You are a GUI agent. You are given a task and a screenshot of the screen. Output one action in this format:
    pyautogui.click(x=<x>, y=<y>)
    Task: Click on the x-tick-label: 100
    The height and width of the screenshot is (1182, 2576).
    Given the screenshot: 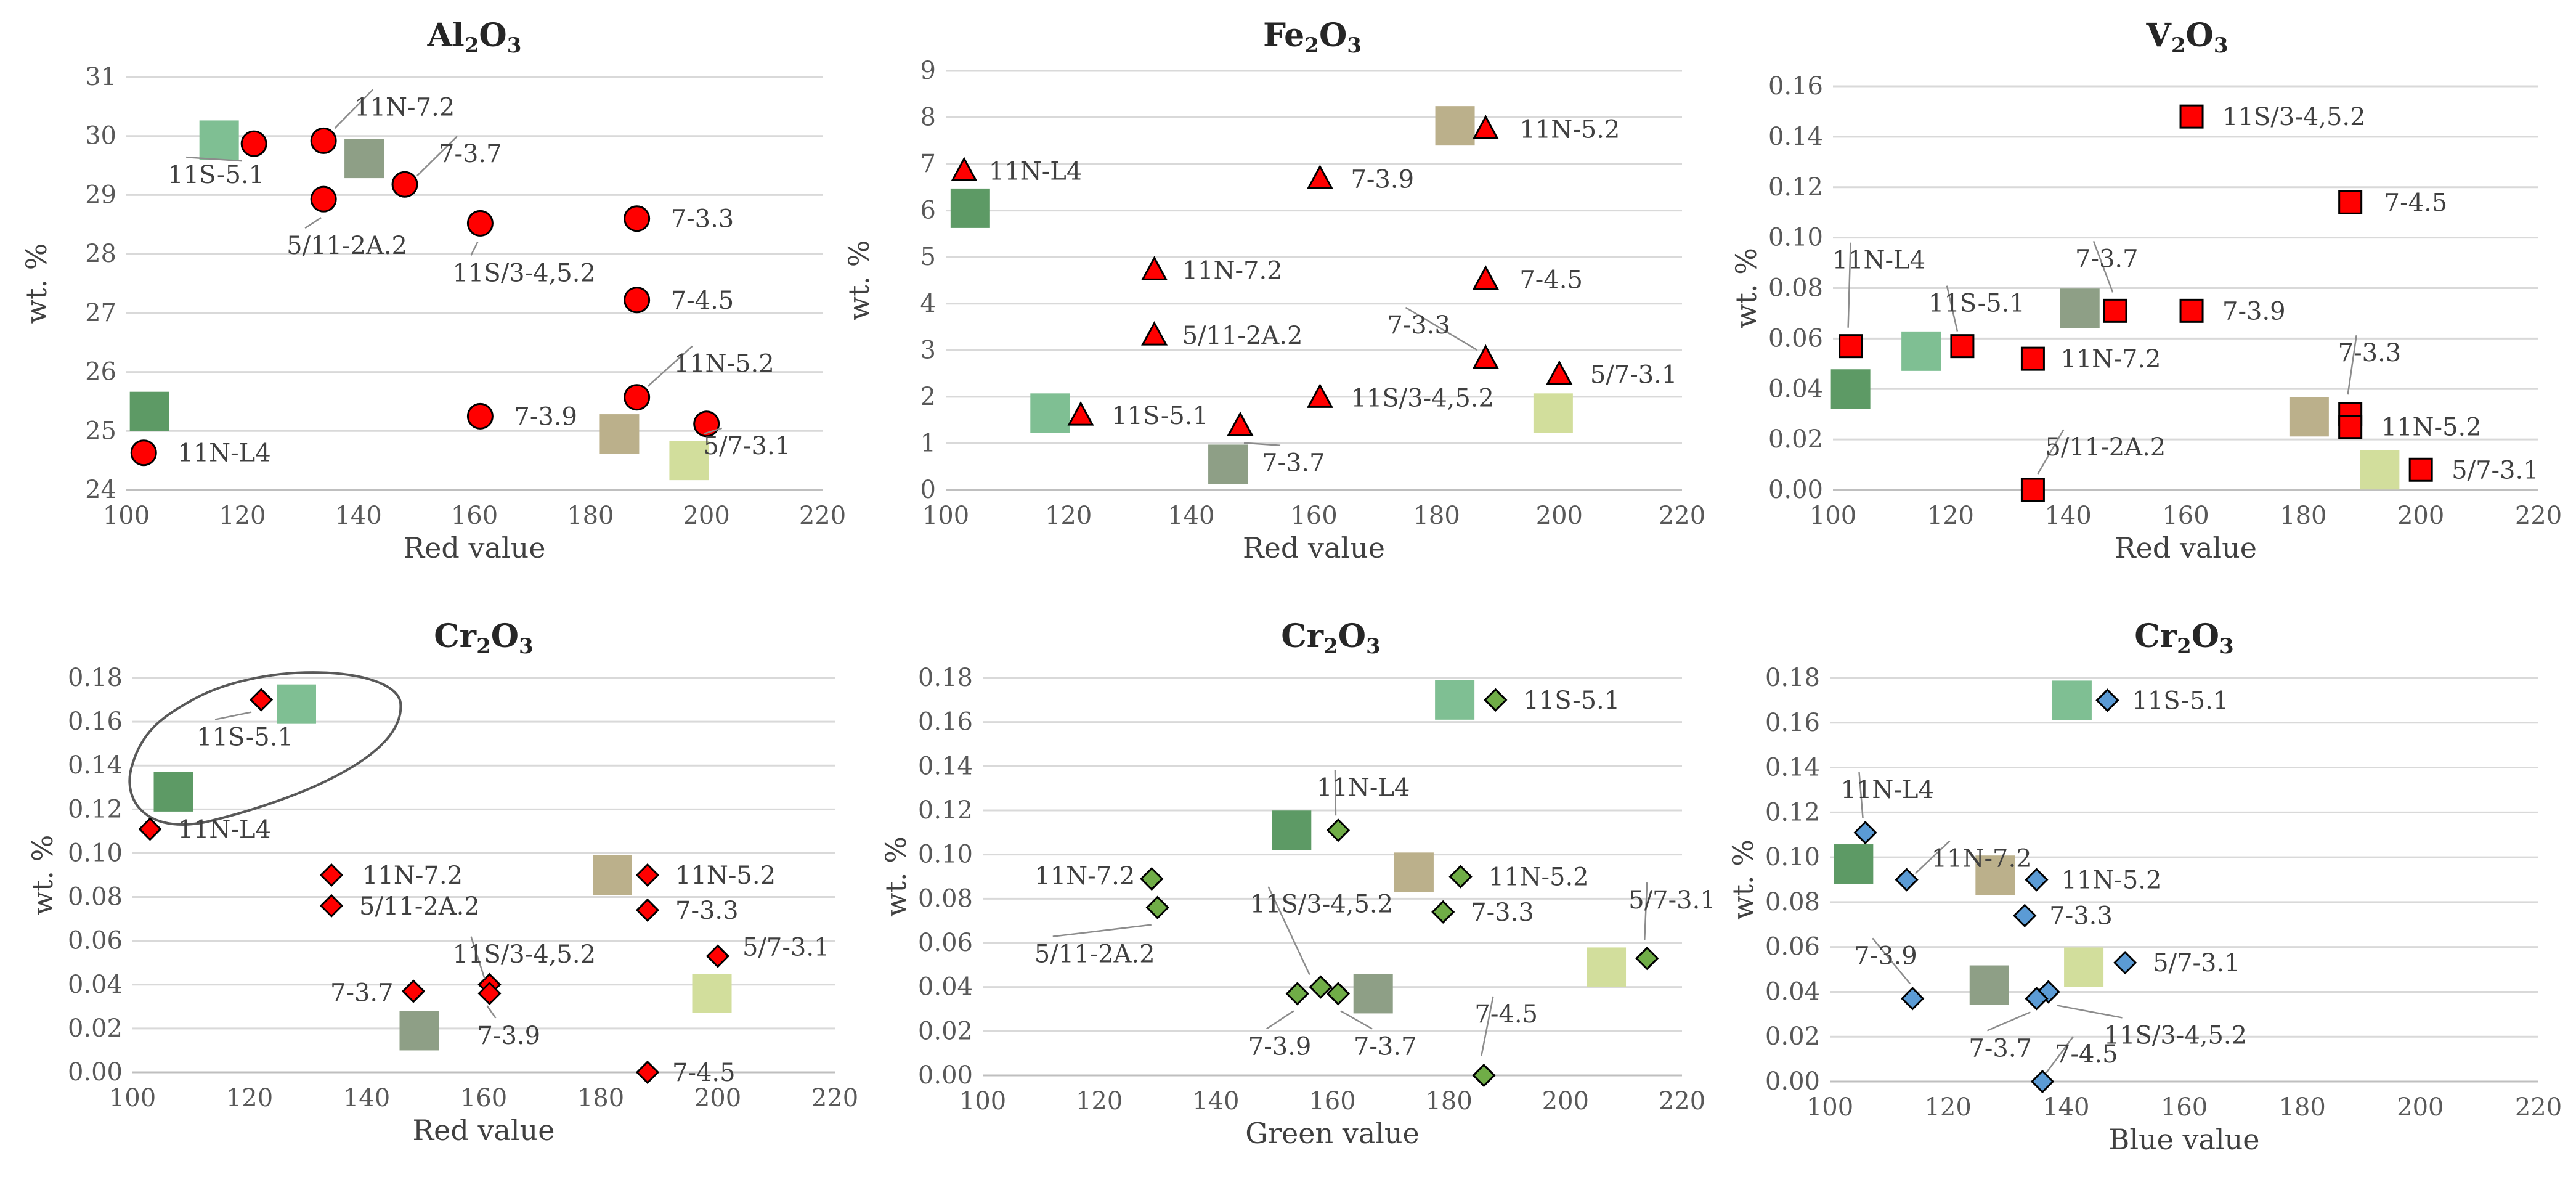 What is the action you would take?
    pyautogui.click(x=1833, y=516)
    